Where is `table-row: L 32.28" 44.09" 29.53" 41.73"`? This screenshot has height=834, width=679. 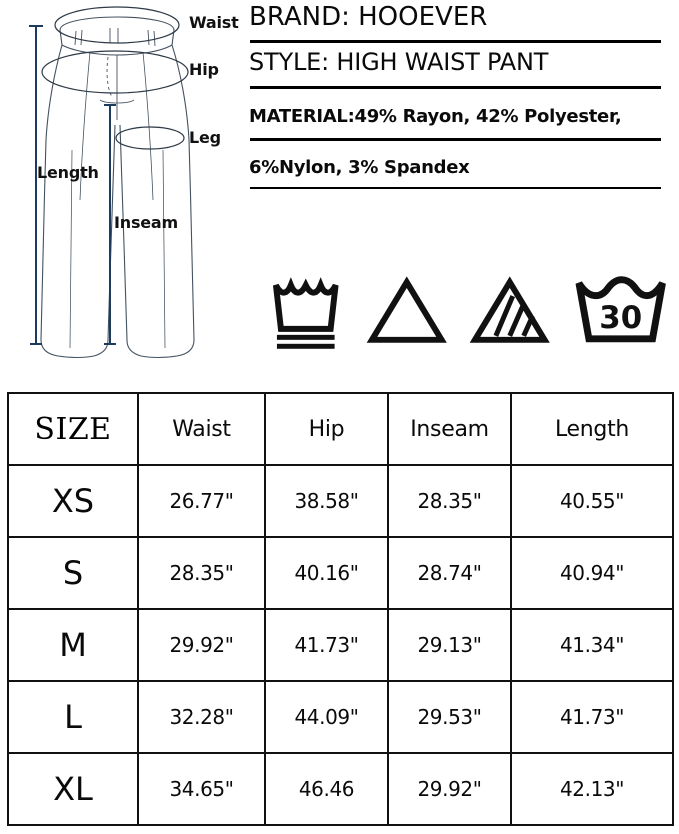 table-row: L 32.28" 44.09" 29.53" 41.73" is located at coordinates (340, 717).